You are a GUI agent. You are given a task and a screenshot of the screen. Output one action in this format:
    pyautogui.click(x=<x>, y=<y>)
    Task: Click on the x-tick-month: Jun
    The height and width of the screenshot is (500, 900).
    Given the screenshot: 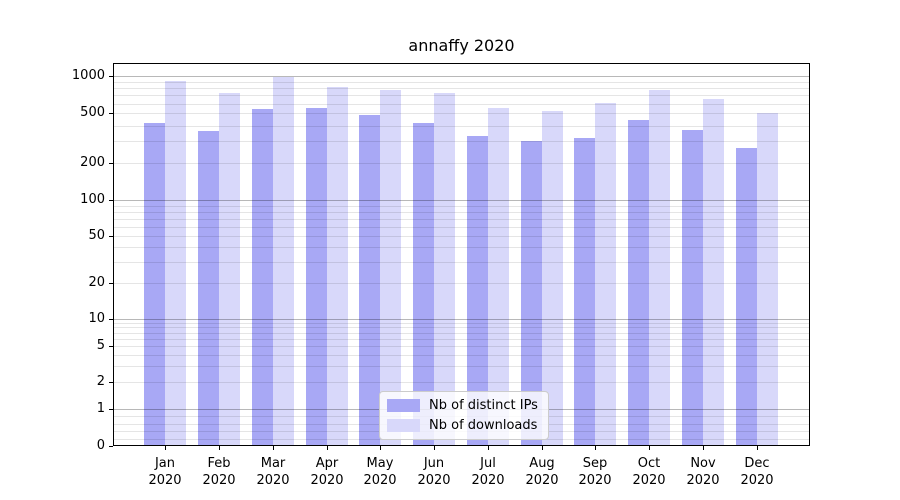 What is the action you would take?
    pyautogui.click(x=434, y=463)
    